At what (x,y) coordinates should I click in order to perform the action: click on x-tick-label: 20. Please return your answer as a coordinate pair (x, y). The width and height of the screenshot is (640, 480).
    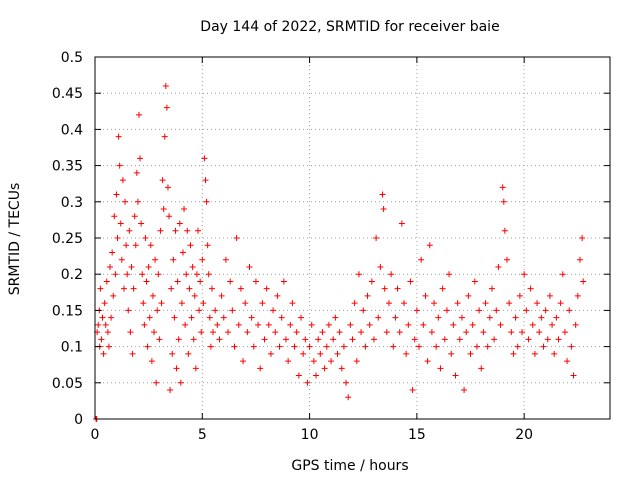
    Looking at the image, I should click on (524, 435).